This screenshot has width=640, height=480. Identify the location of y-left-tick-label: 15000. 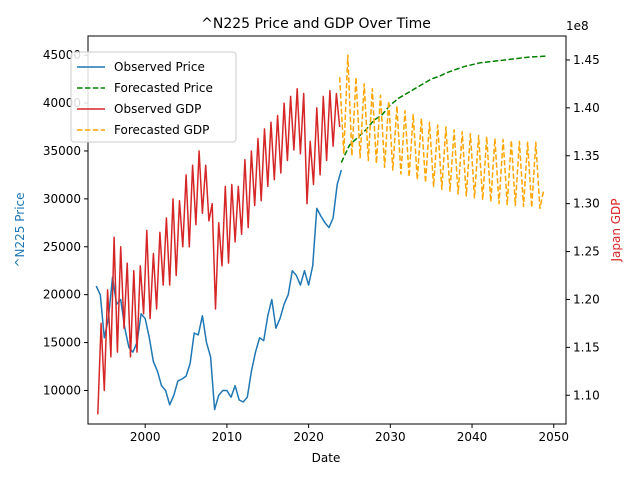
(62, 343).